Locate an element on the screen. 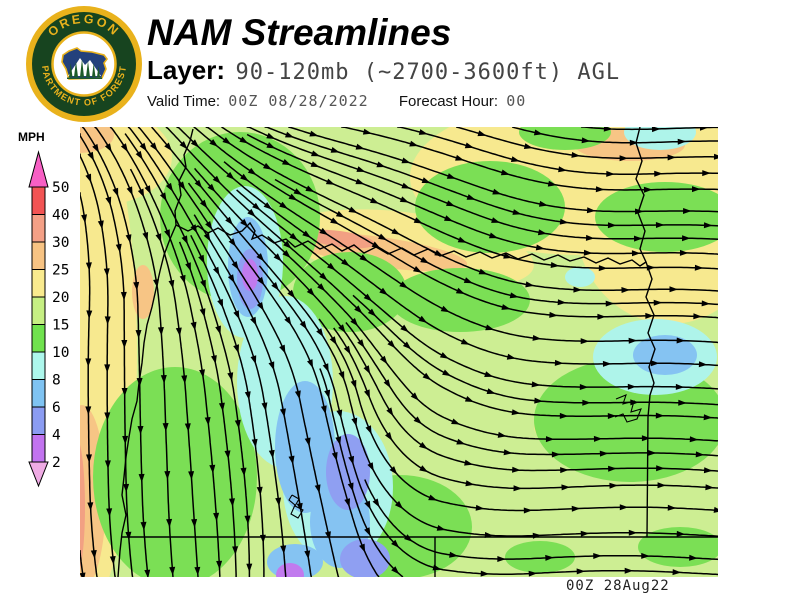 Image resolution: width=800 pixels, height=600 pixels. legend-title: MPH is located at coordinates (31, 137).